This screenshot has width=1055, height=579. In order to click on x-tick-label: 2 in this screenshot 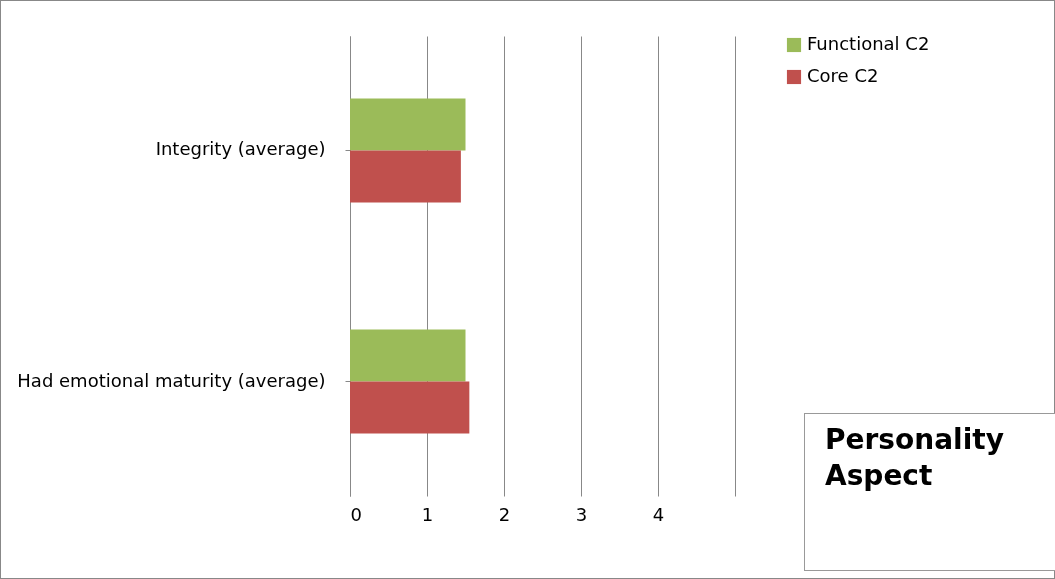, I will do `click(504, 514)`.